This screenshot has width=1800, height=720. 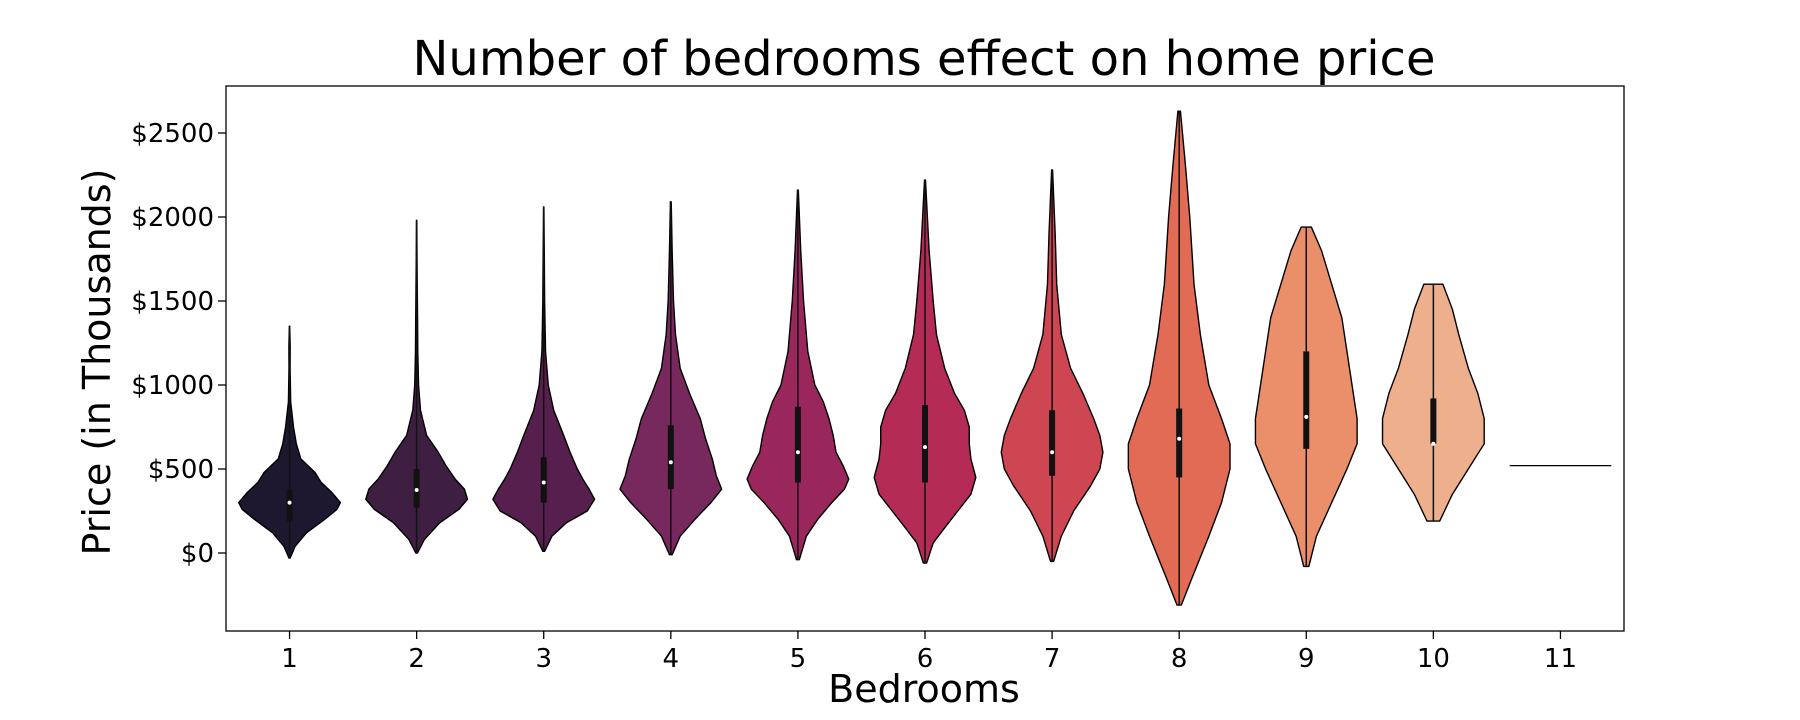 I want to click on x-tick-label: 2, so click(x=416, y=659).